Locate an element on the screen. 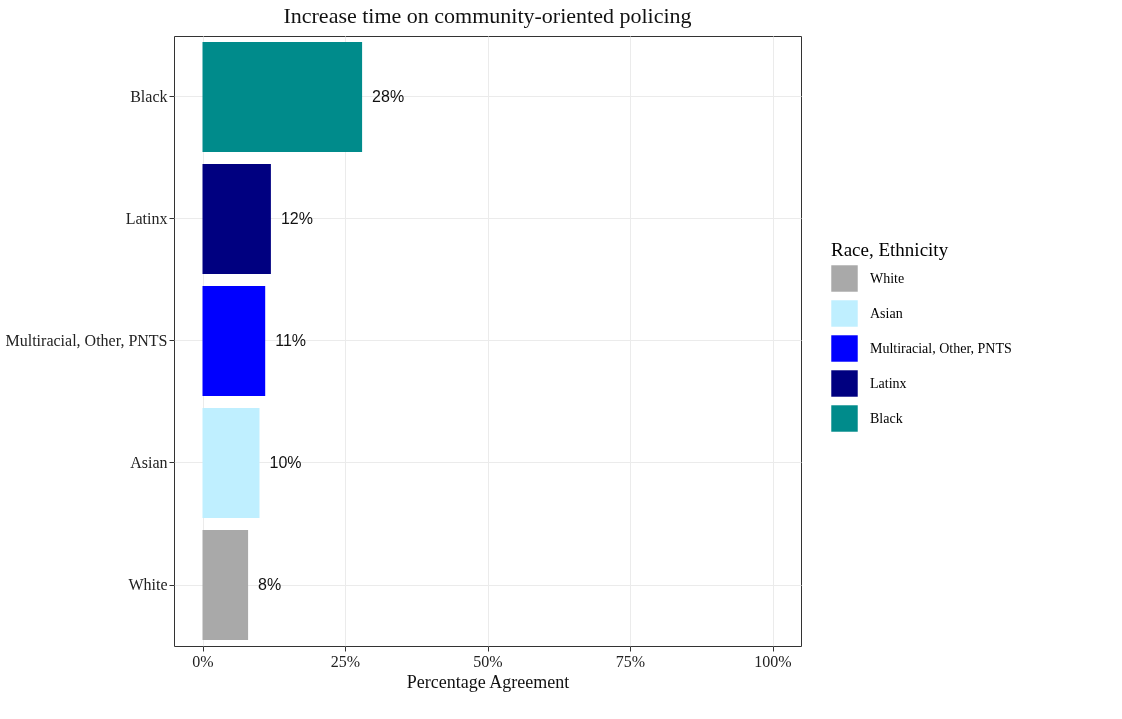  data-label: 28% is located at coordinates (388, 96).